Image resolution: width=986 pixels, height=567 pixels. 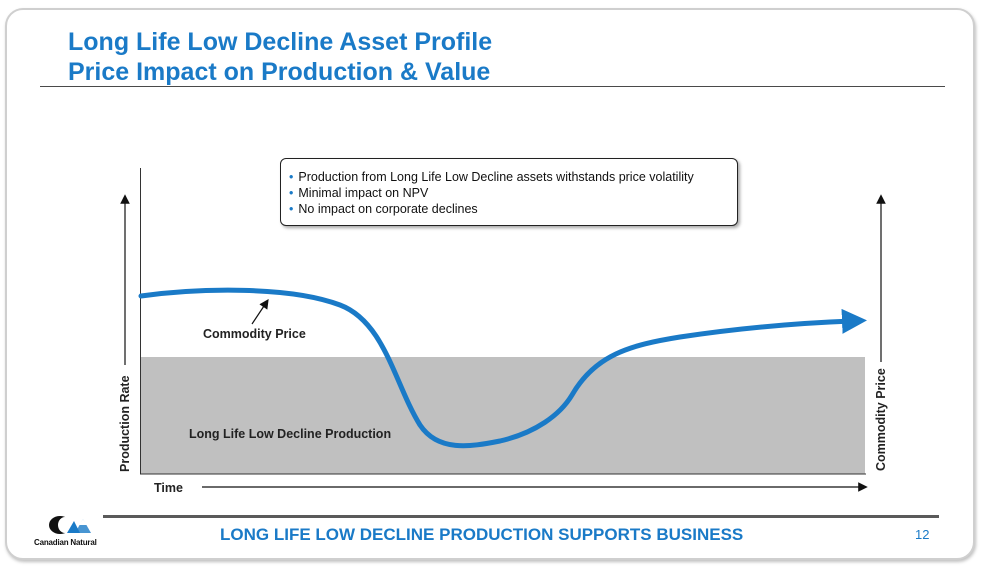 I want to click on logo-text: Canadian Natural, so click(x=65, y=542).